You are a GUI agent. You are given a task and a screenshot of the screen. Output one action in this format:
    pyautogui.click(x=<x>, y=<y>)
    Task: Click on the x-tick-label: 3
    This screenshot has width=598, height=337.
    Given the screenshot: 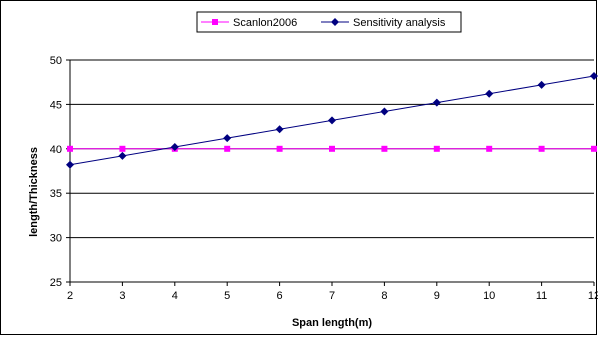 What is the action you would take?
    pyautogui.click(x=122, y=296)
    